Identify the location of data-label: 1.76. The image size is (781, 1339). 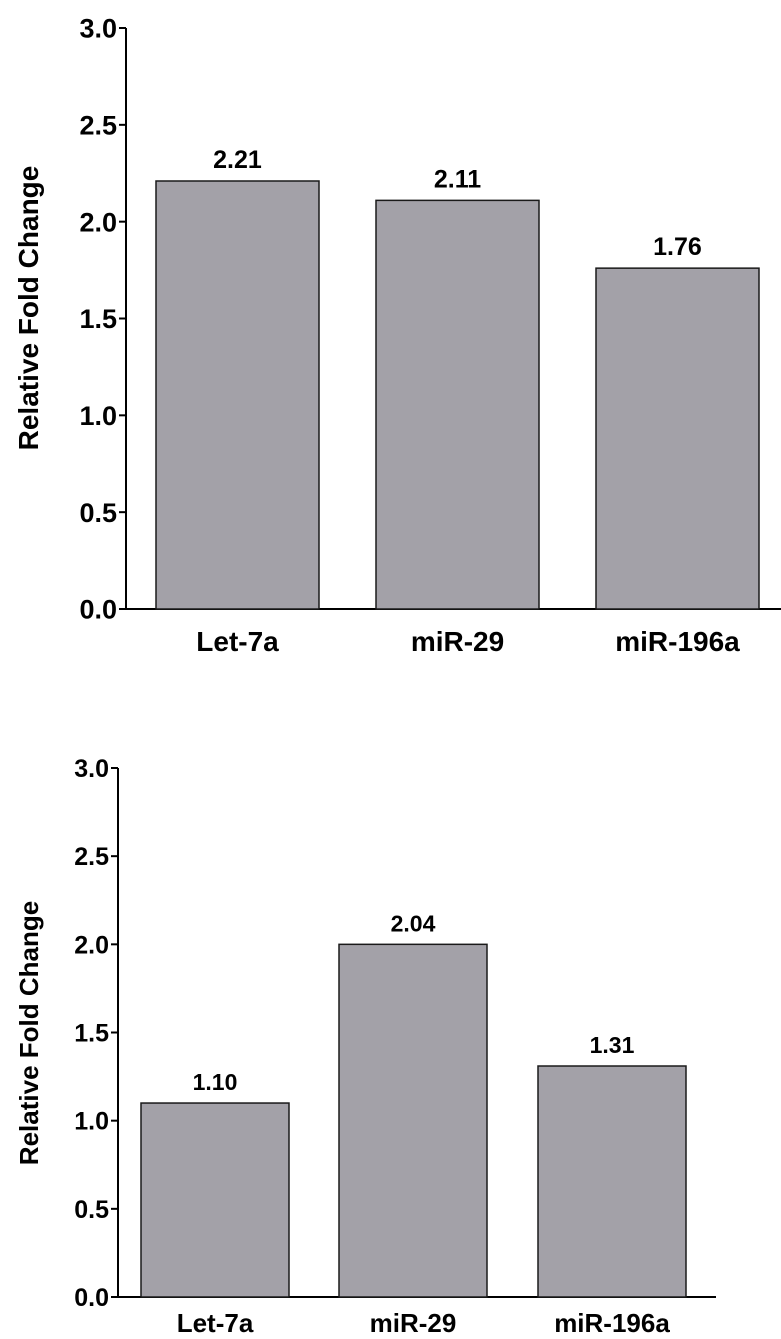
(677, 247).